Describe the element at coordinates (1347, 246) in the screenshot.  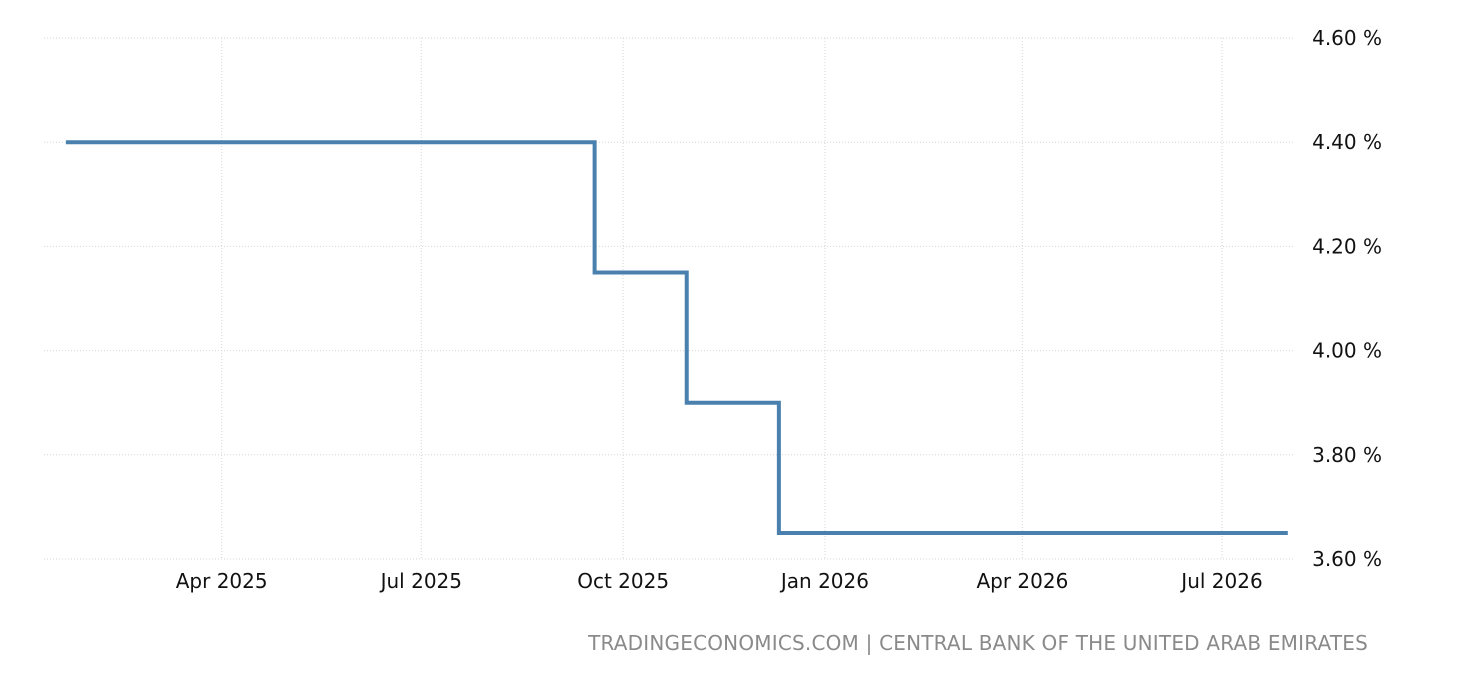
I see `y-tick-label: 4.20 %` at that location.